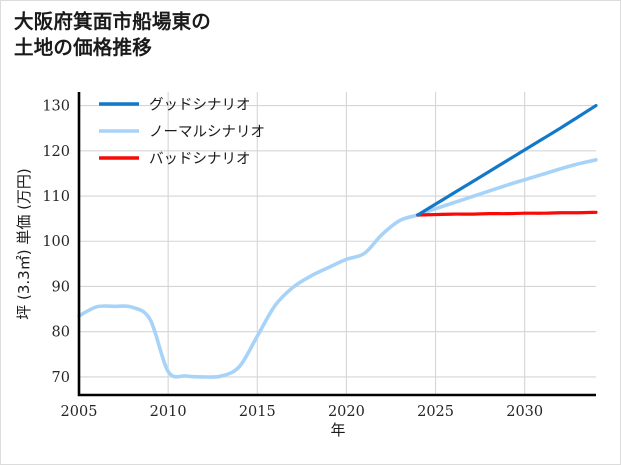 This screenshot has width=621, height=465. What do you see at coordinates (56, 197) in the screenshot?
I see `y-tick-label: 110` at bounding box center [56, 197].